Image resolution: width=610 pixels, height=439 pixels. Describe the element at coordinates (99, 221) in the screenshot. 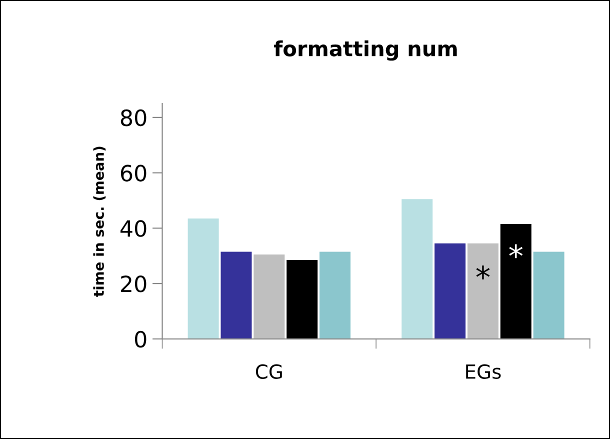

I see `y-axis-title: time in sec. (mean)` at that location.